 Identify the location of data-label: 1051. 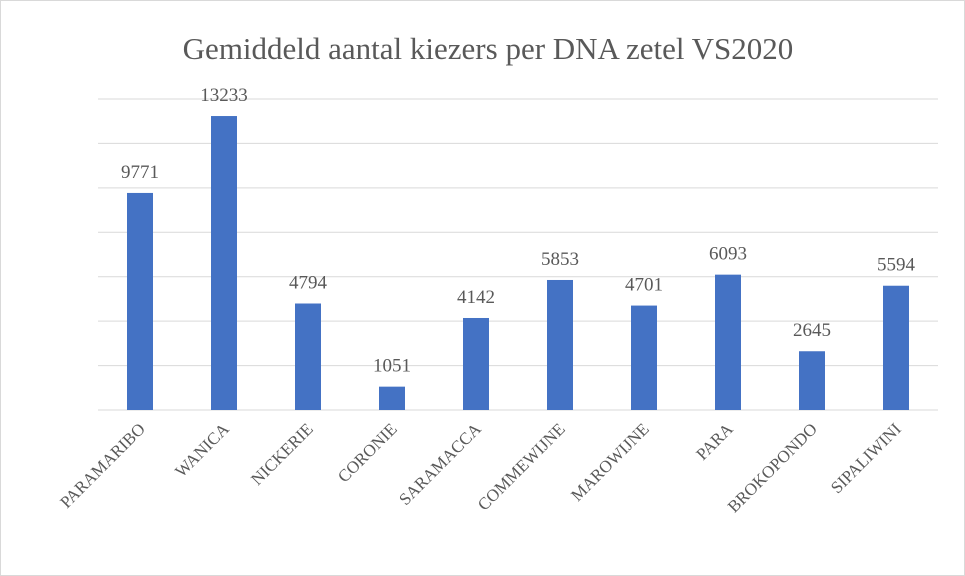
(392, 366).